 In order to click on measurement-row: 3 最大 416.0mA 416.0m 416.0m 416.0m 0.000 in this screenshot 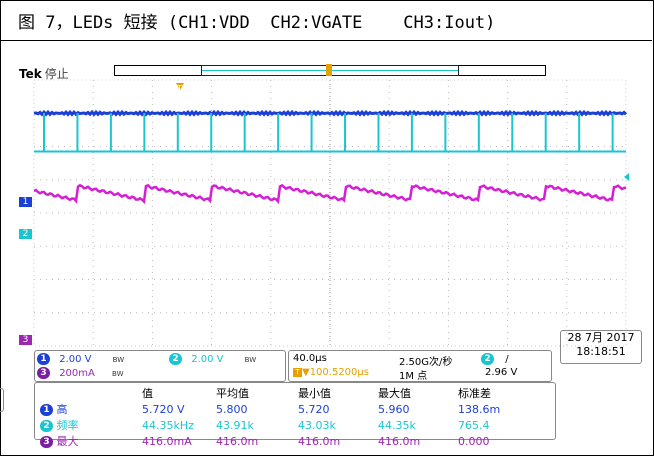, I will do `click(270, 441)`.